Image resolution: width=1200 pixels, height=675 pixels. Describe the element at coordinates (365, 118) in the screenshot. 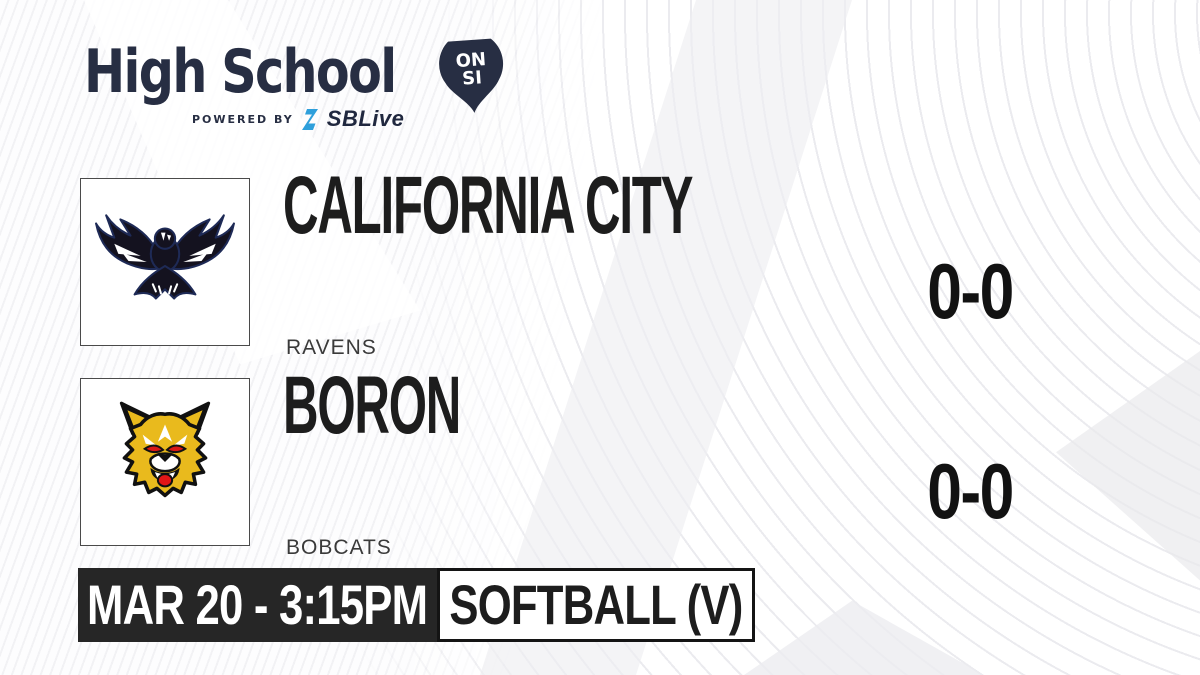

I see `sblive-wordmark: SBLive` at that location.